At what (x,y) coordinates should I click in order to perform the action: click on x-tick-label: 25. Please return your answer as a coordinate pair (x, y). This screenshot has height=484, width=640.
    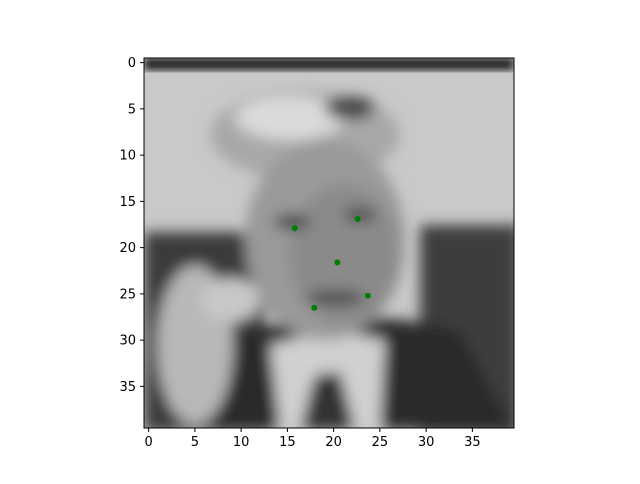
    Looking at the image, I should click on (380, 442).